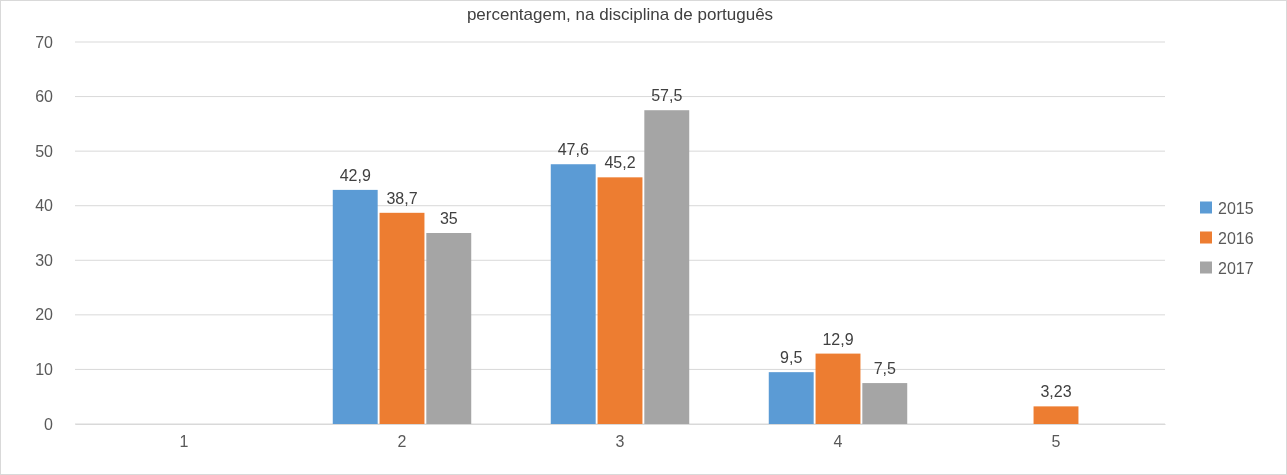 Image resolution: width=1287 pixels, height=475 pixels. I want to click on data-label: 12,9, so click(838, 339).